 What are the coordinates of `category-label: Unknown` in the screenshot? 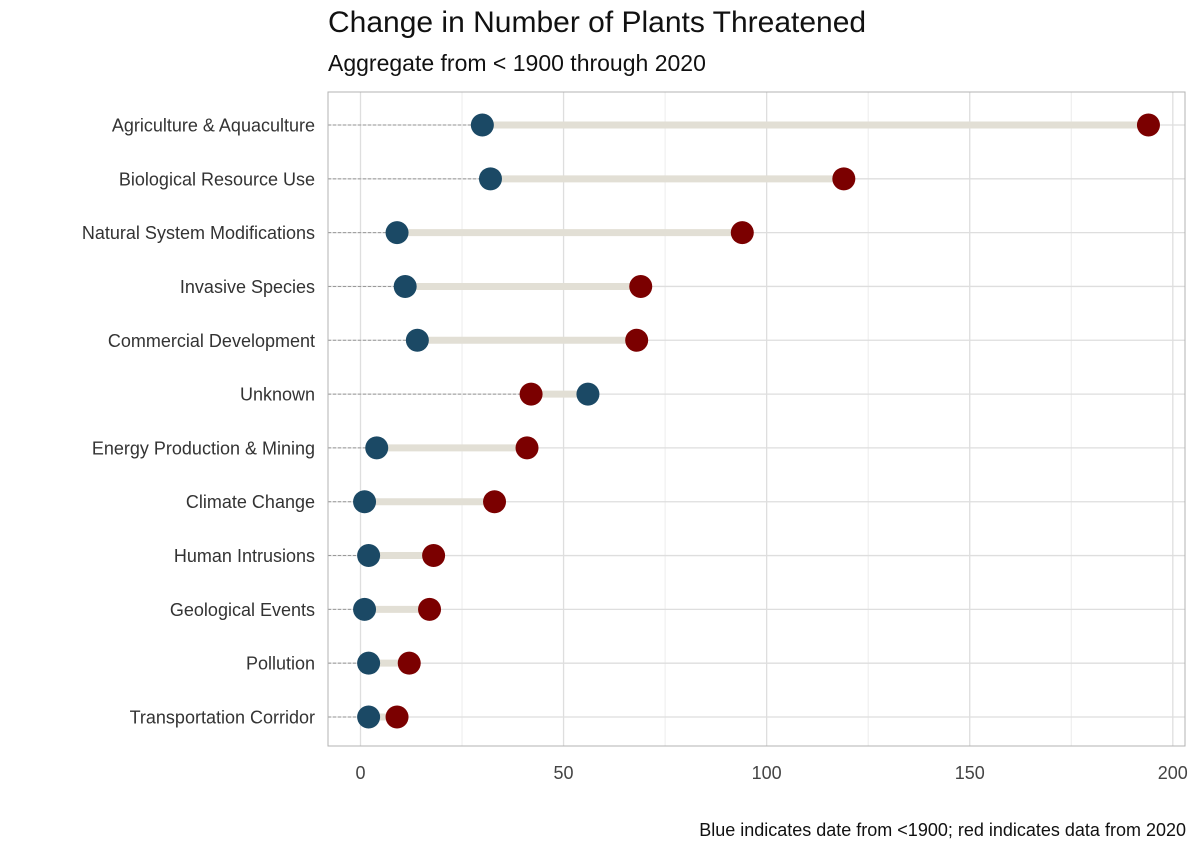 It's located at (277, 395).